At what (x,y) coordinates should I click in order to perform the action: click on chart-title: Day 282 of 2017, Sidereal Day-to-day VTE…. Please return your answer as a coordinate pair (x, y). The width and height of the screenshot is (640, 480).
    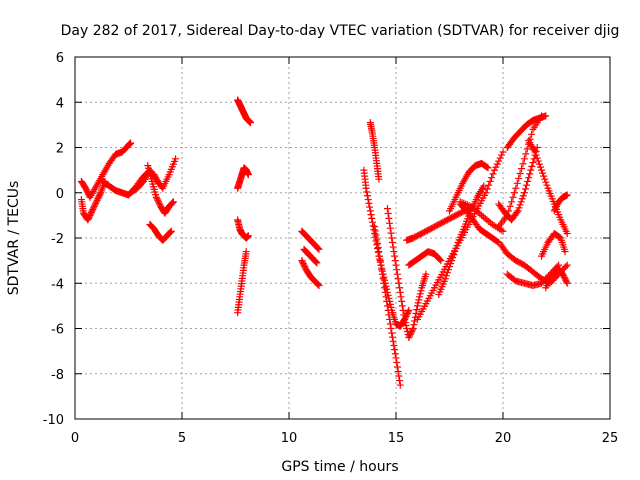
    Looking at the image, I should click on (340, 31).